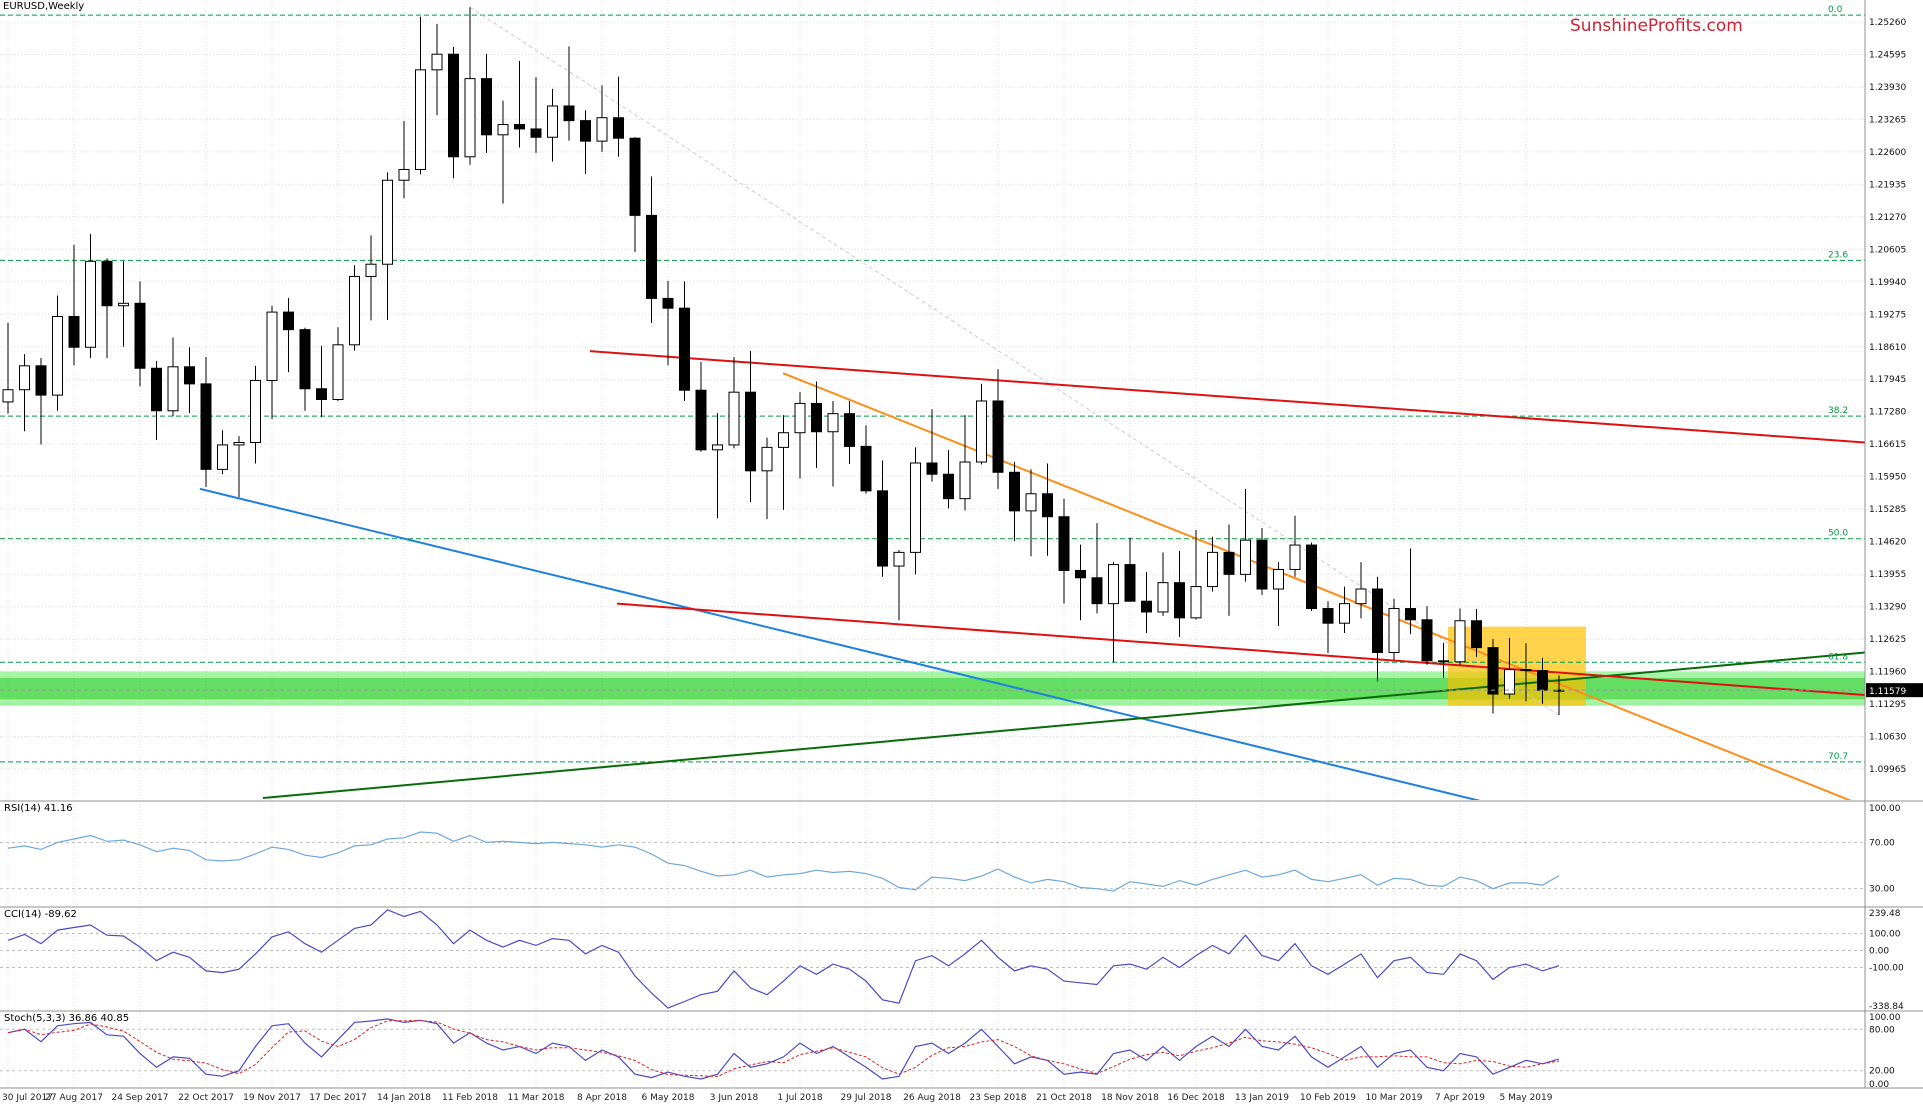 This screenshot has width=1923, height=1111. I want to click on cci-indicator-label: CCI(14) -89.62, so click(40, 914).